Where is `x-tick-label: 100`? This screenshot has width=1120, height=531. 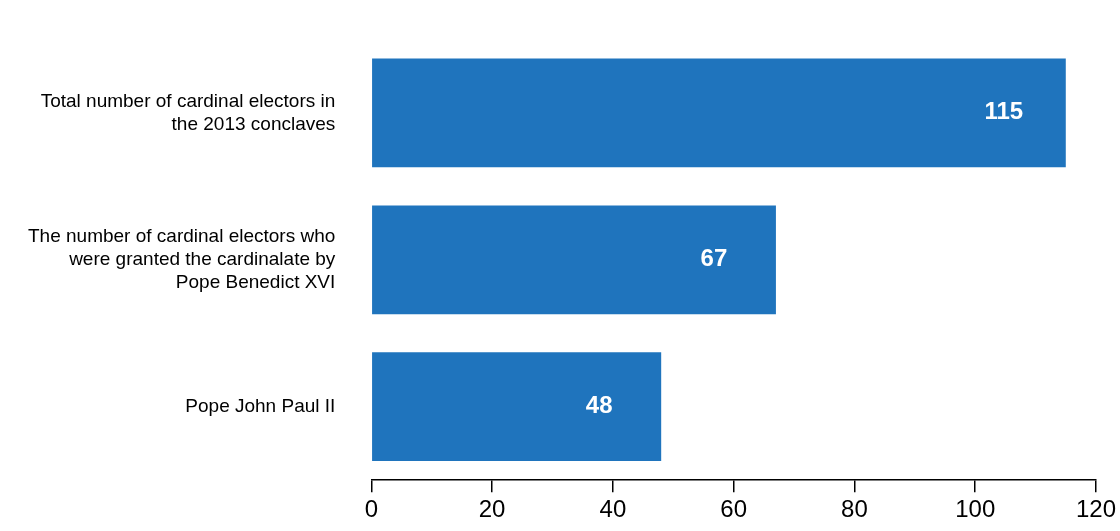 x-tick-label: 100 is located at coordinates (975, 509).